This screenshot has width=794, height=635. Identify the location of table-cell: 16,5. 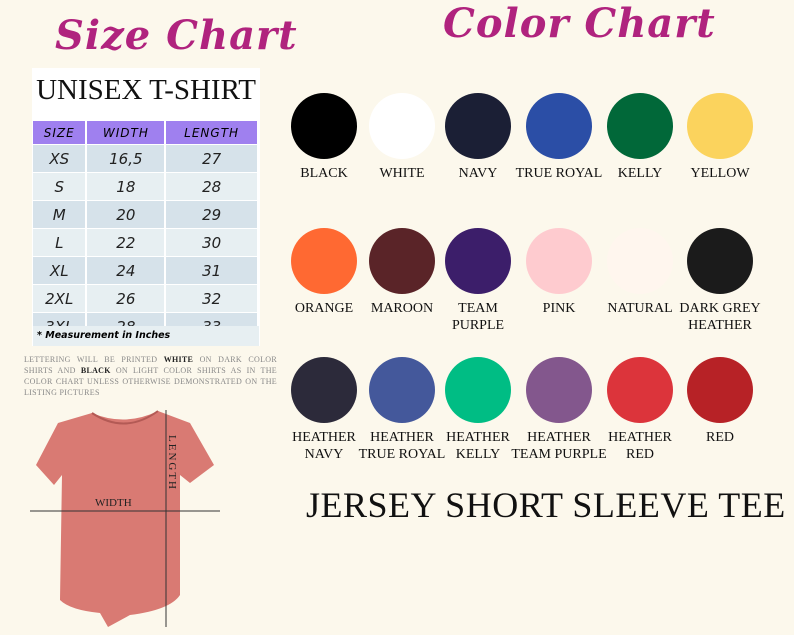
(126, 158).